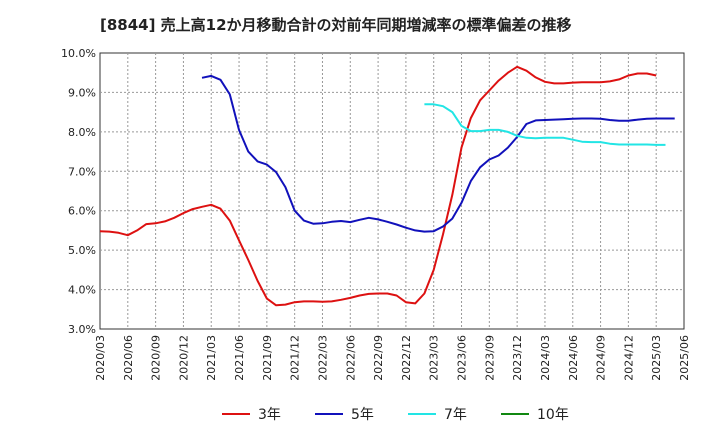  Describe the element at coordinates (82, 290) in the screenshot. I see `y-tick-label: 4.0%` at that location.